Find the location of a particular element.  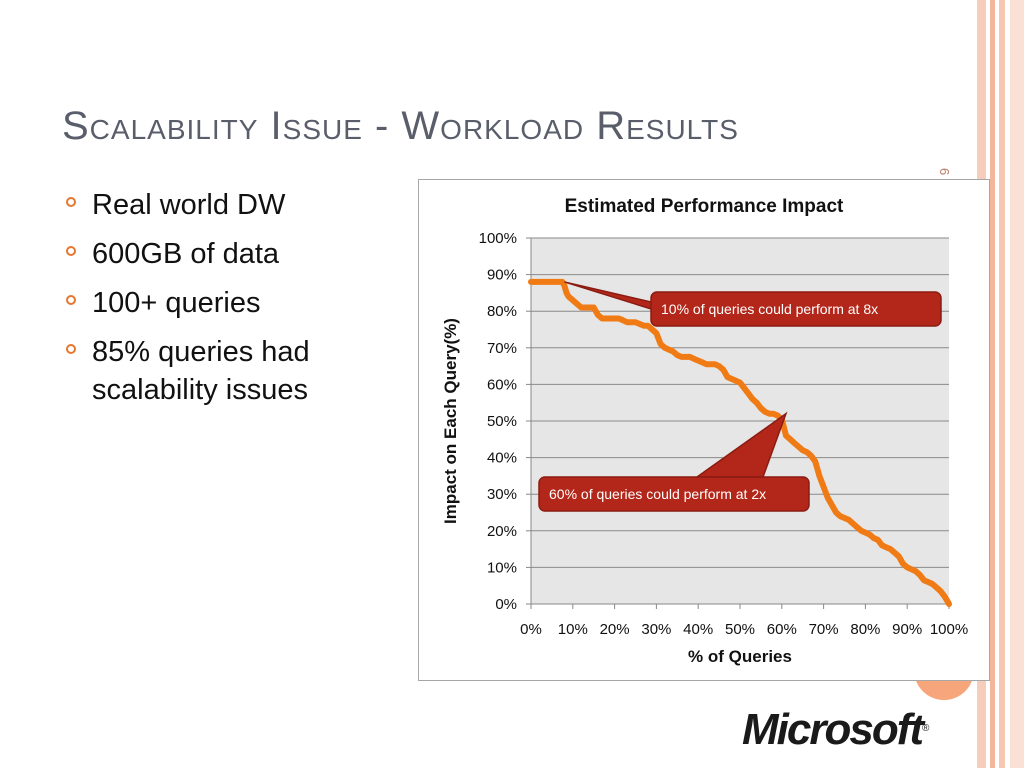

bullet-item: 85% queries had scalability issues is located at coordinates (227, 371).